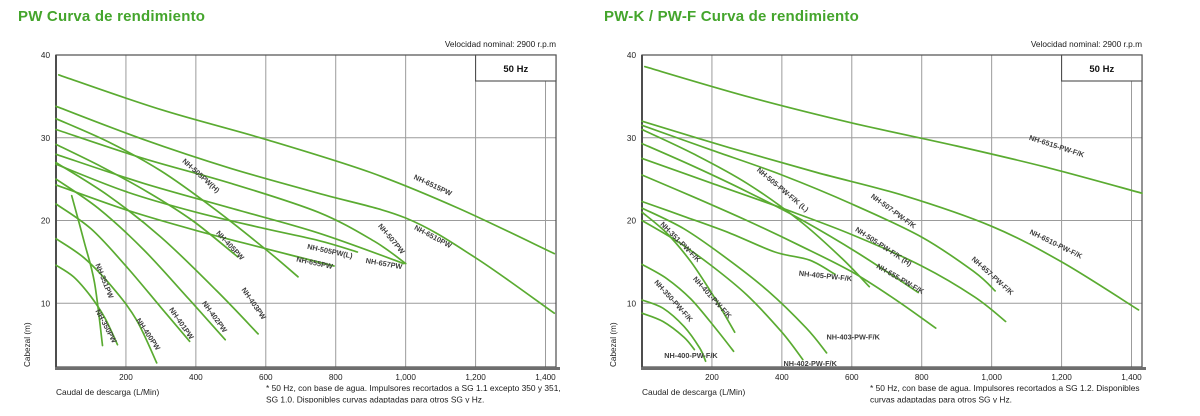 The height and width of the screenshot is (416, 1200). I want to click on pump-curve-NH-405-PW-F-K, so click(738, 238).